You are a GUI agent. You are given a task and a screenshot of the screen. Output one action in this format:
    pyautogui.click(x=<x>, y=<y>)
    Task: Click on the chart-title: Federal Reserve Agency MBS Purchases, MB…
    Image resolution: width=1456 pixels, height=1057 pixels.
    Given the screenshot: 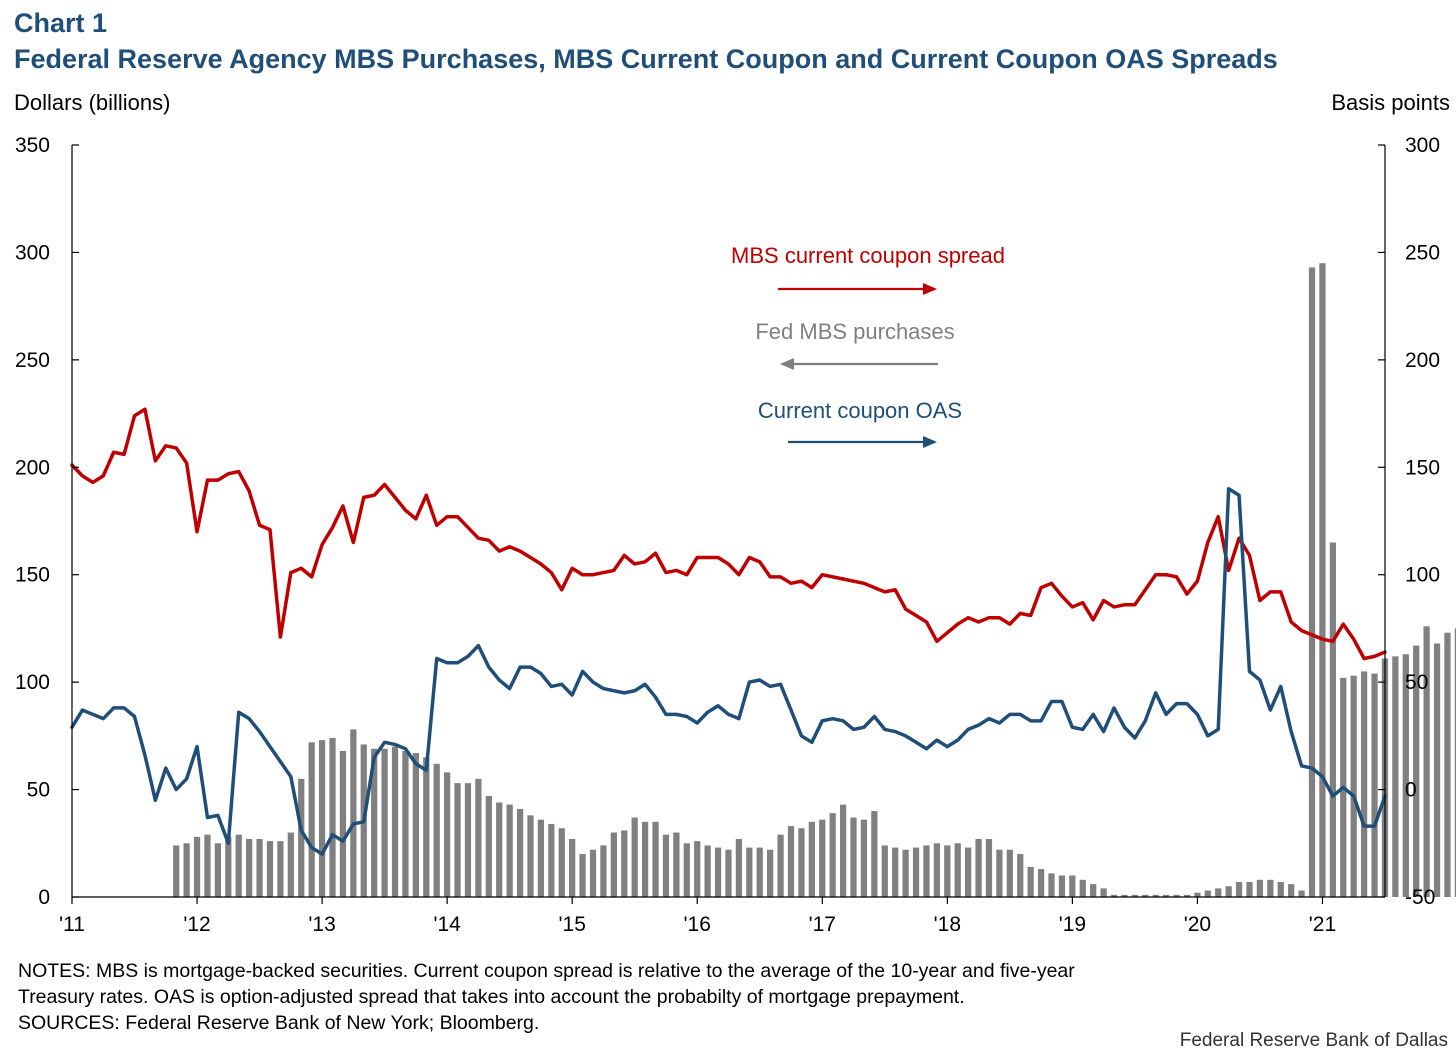 What is the action you would take?
    pyautogui.click(x=646, y=59)
    